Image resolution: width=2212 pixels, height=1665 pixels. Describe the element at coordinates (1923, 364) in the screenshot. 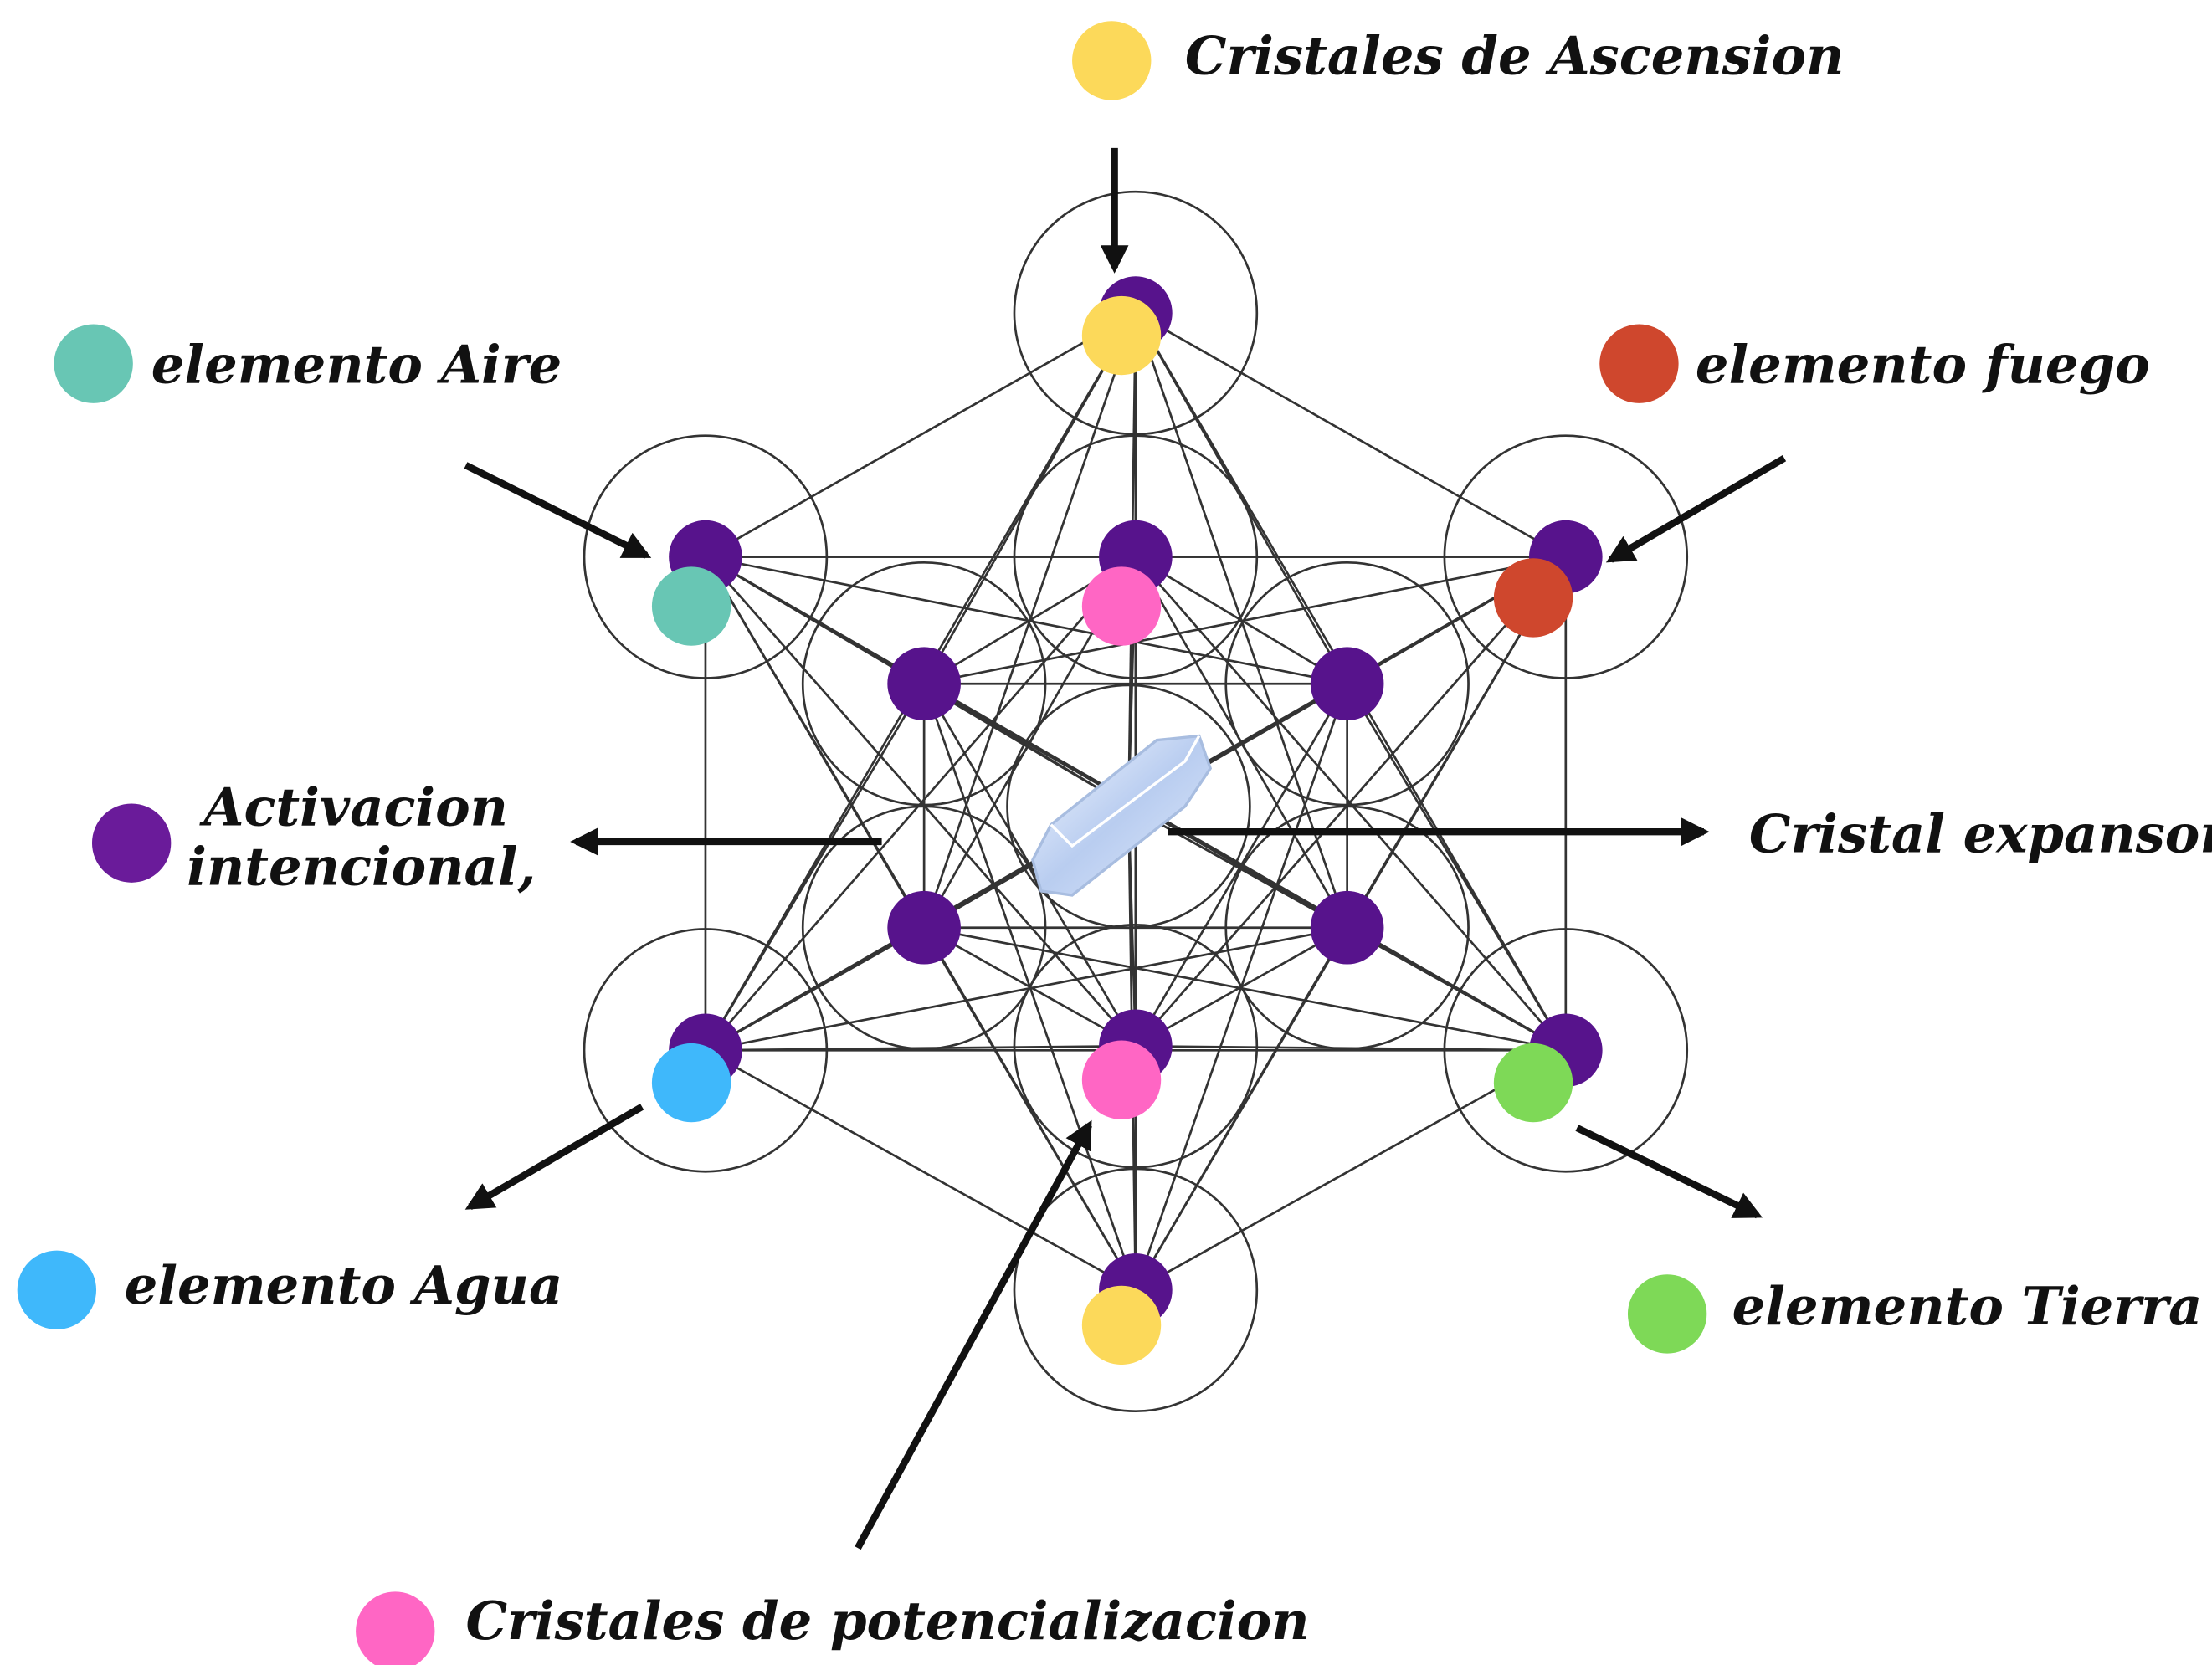

I see `label: elemento fuego` at that location.